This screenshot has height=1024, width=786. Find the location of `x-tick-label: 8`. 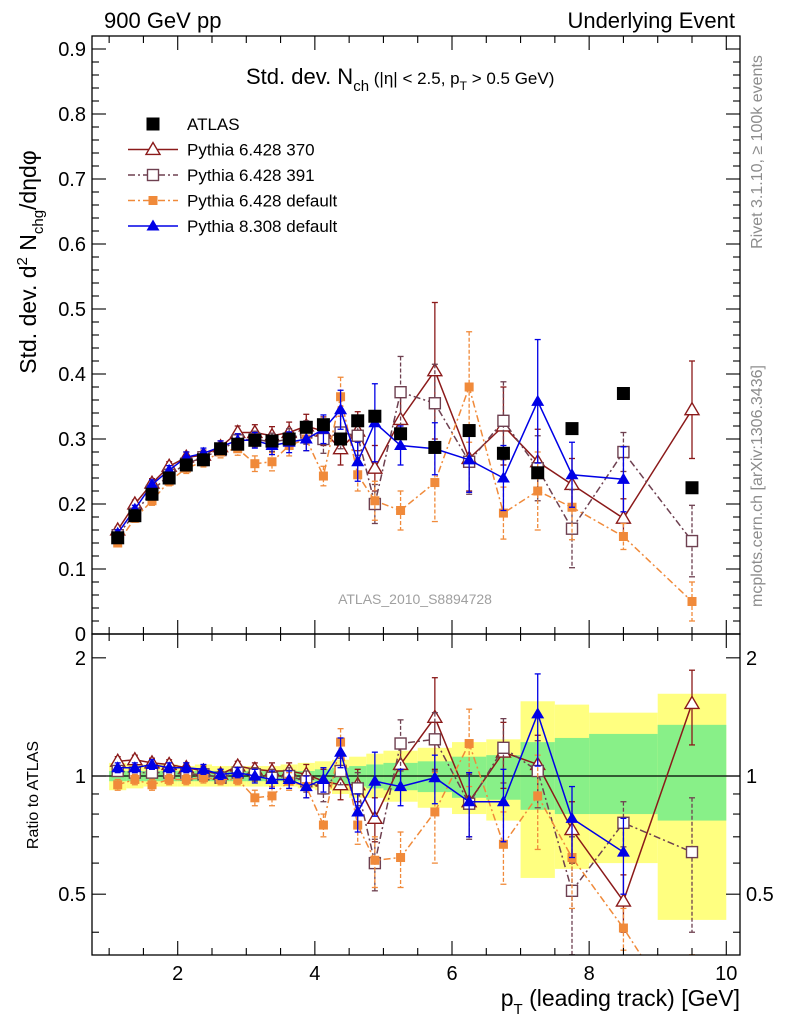

x-tick-label: 8 is located at coordinates (589, 974).